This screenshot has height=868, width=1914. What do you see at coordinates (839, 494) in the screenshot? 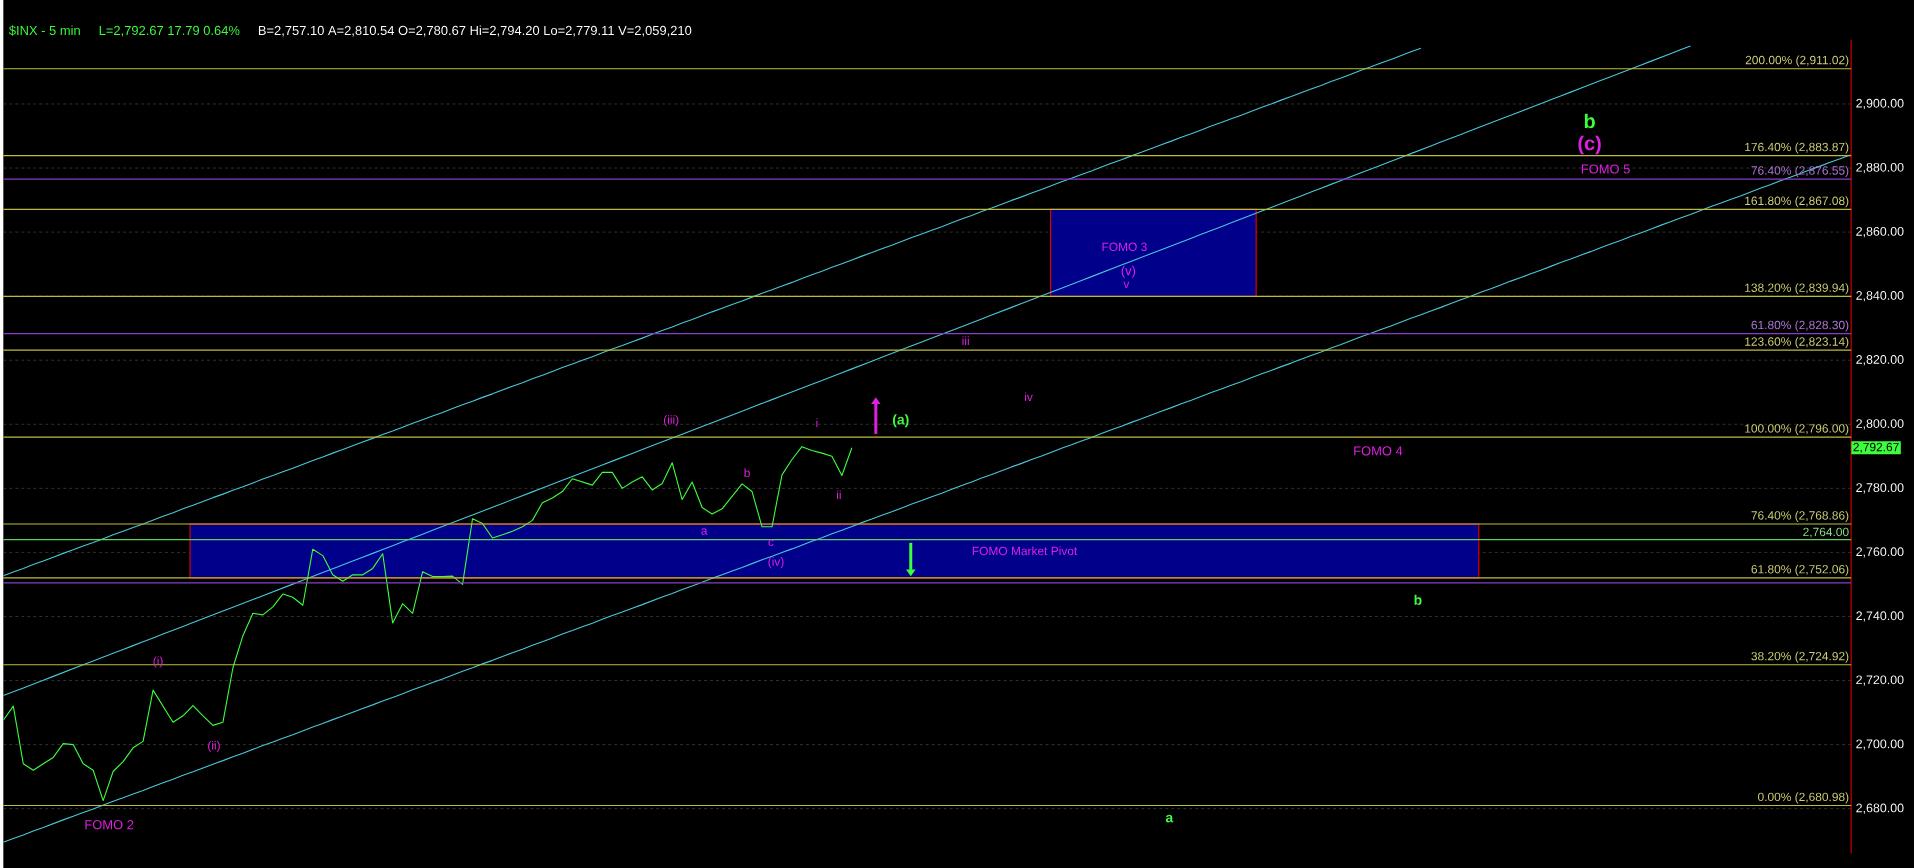
I see `annotation: ii` at bounding box center [839, 494].